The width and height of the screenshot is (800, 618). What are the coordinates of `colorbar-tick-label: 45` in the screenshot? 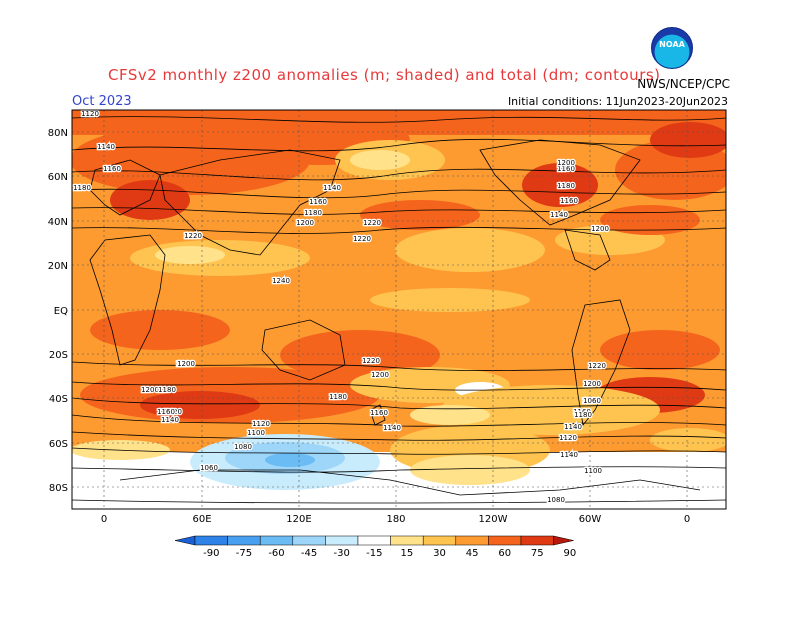 It's located at (472, 553).